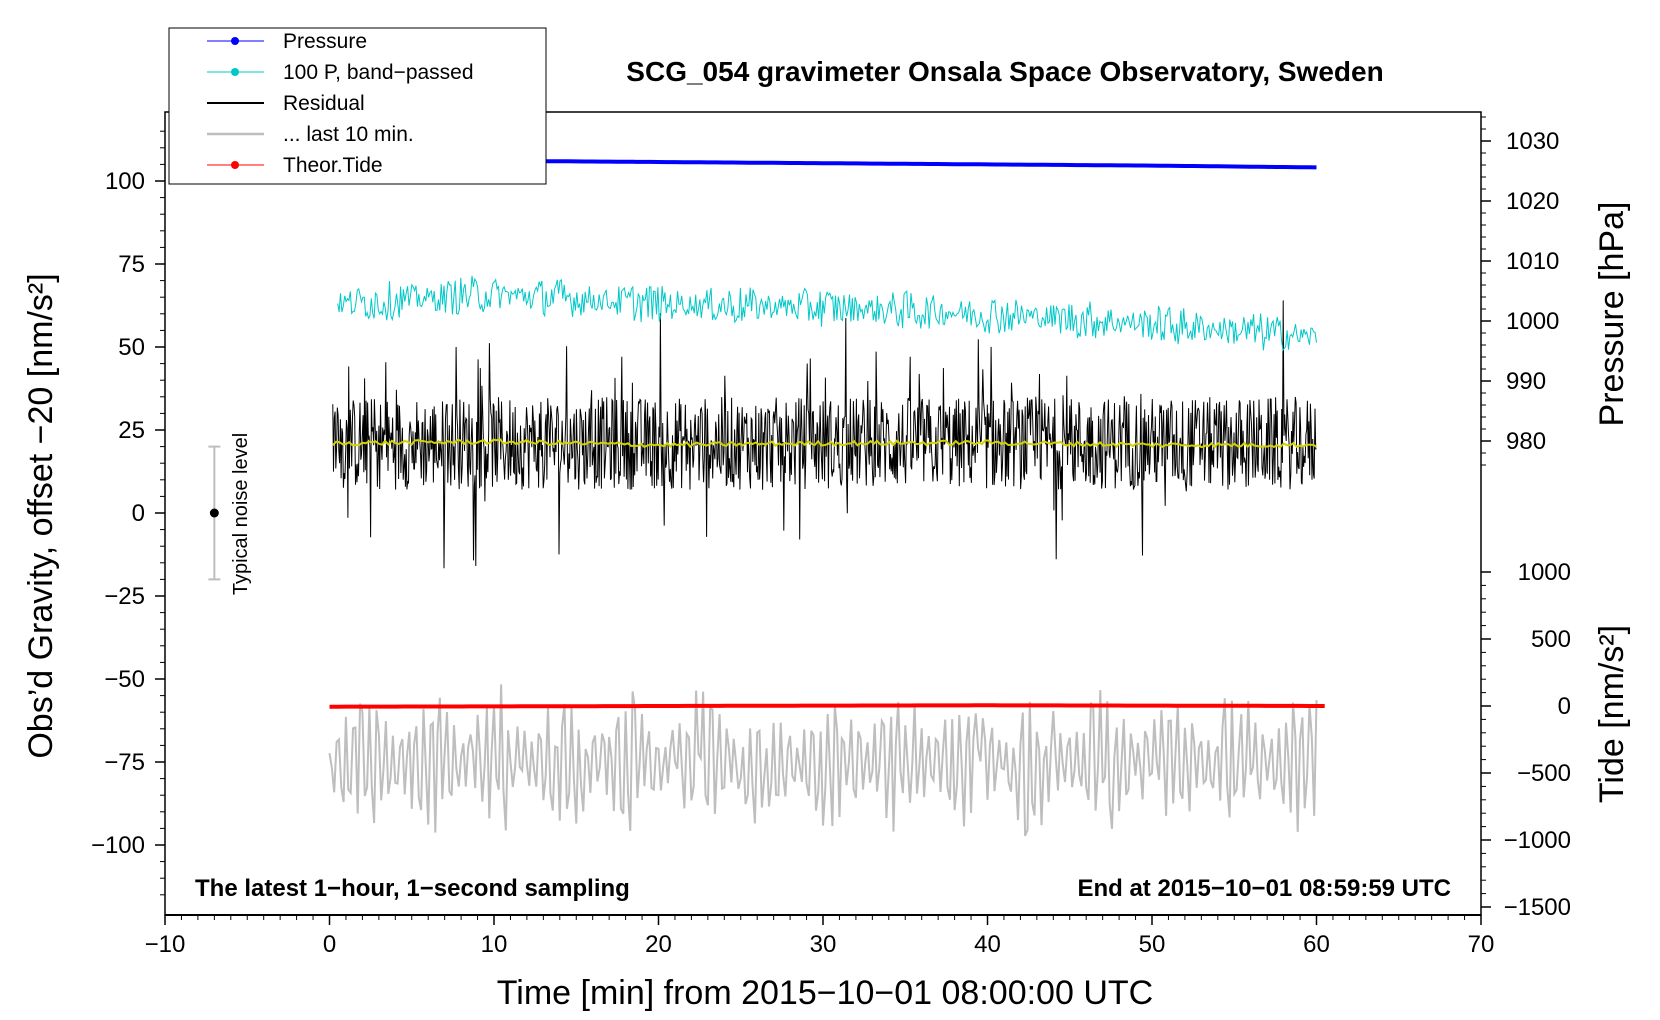 The image size is (1660, 1020). What do you see at coordinates (1537, 840) in the screenshot?
I see `tide-tick-label: −1000` at bounding box center [1537, 840].